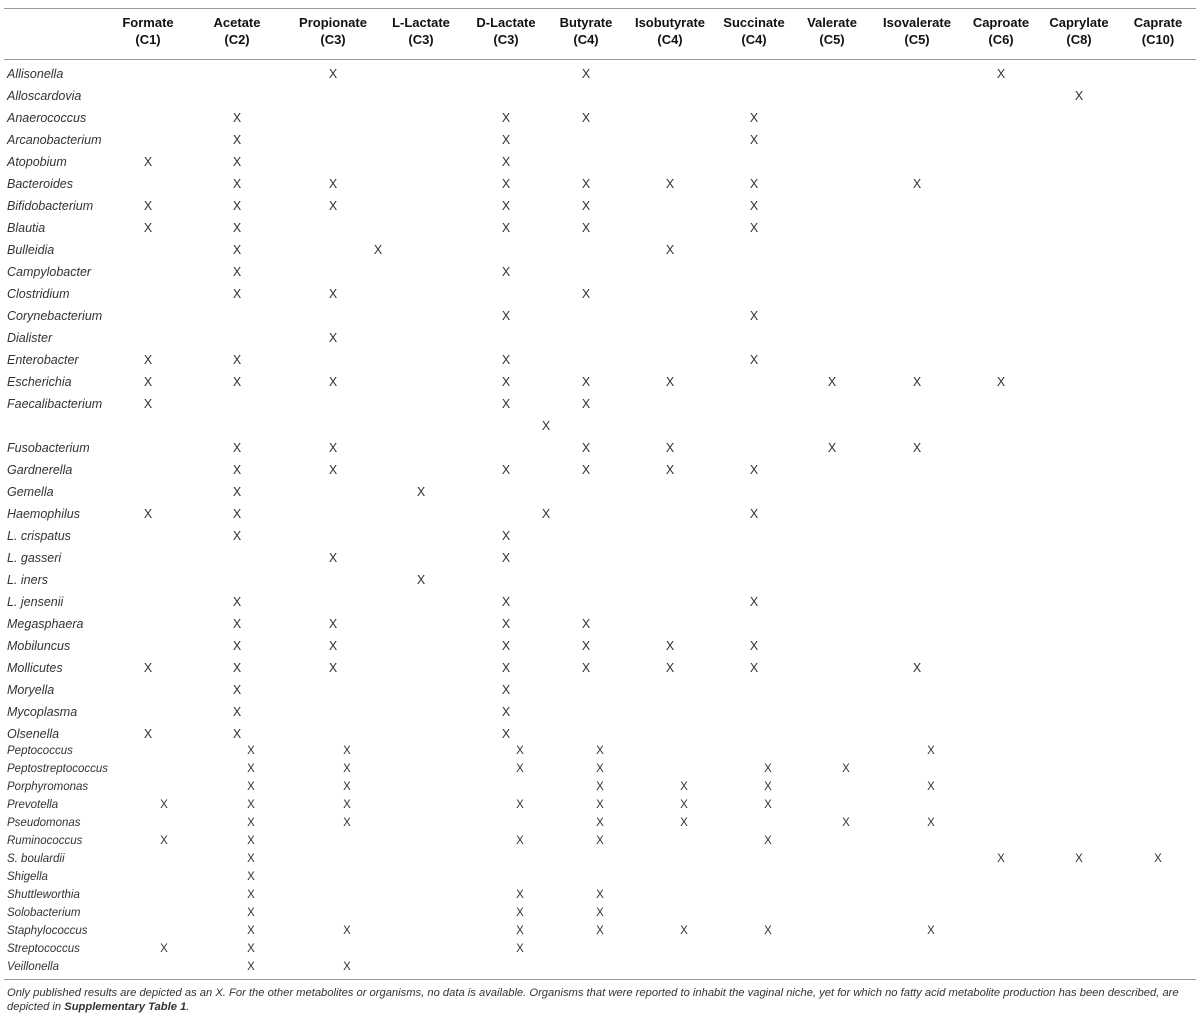 Image resolution: width=1200 pixels, height=1017 pixels. What do you see at coordinates (40, 470) in the screenshot?
I see `row-organism: Gardnerella` at bounding box center [40, 470].